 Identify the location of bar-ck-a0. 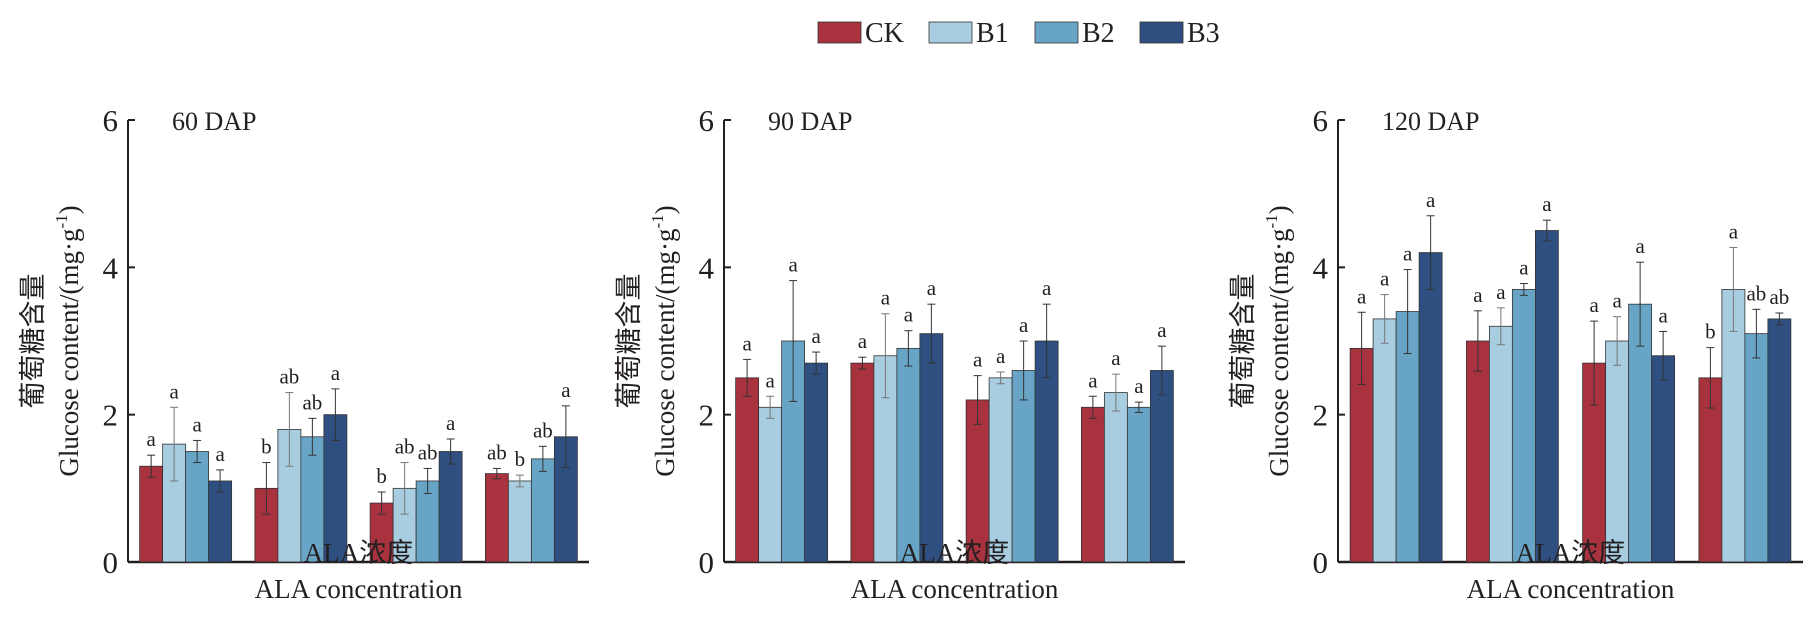
(747, 470).